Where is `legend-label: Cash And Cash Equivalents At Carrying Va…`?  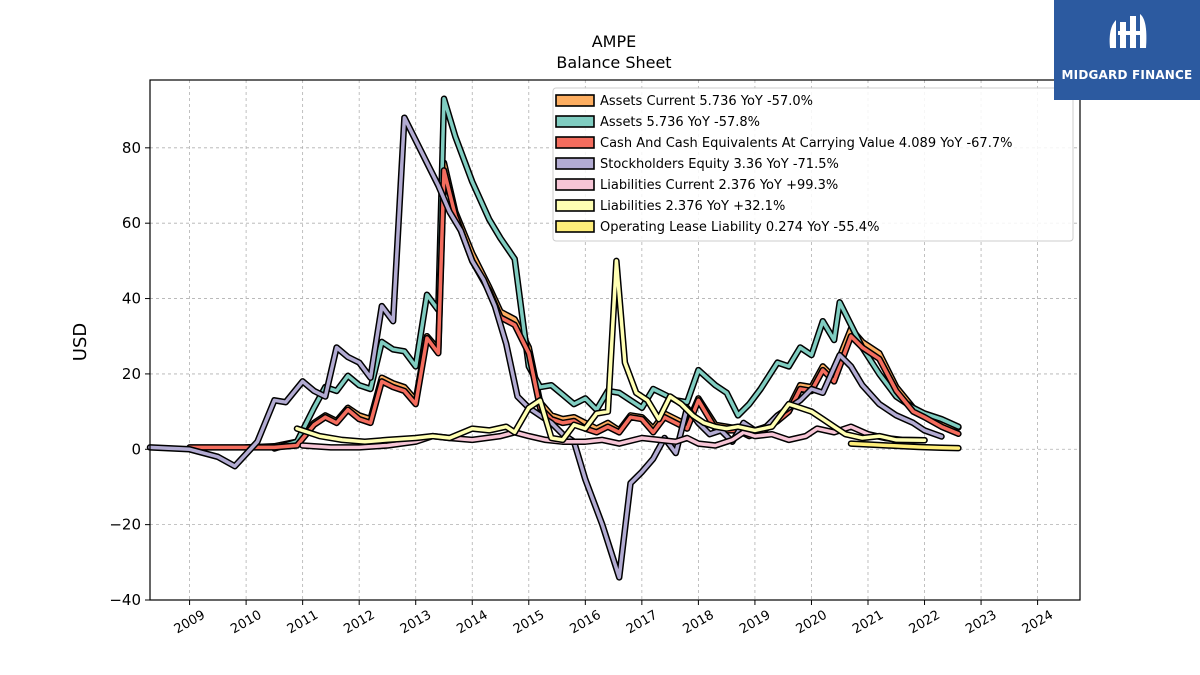
legend-label: Cash And Cash Equivalents At Carrying Va… is located at coordinates (806, 143).